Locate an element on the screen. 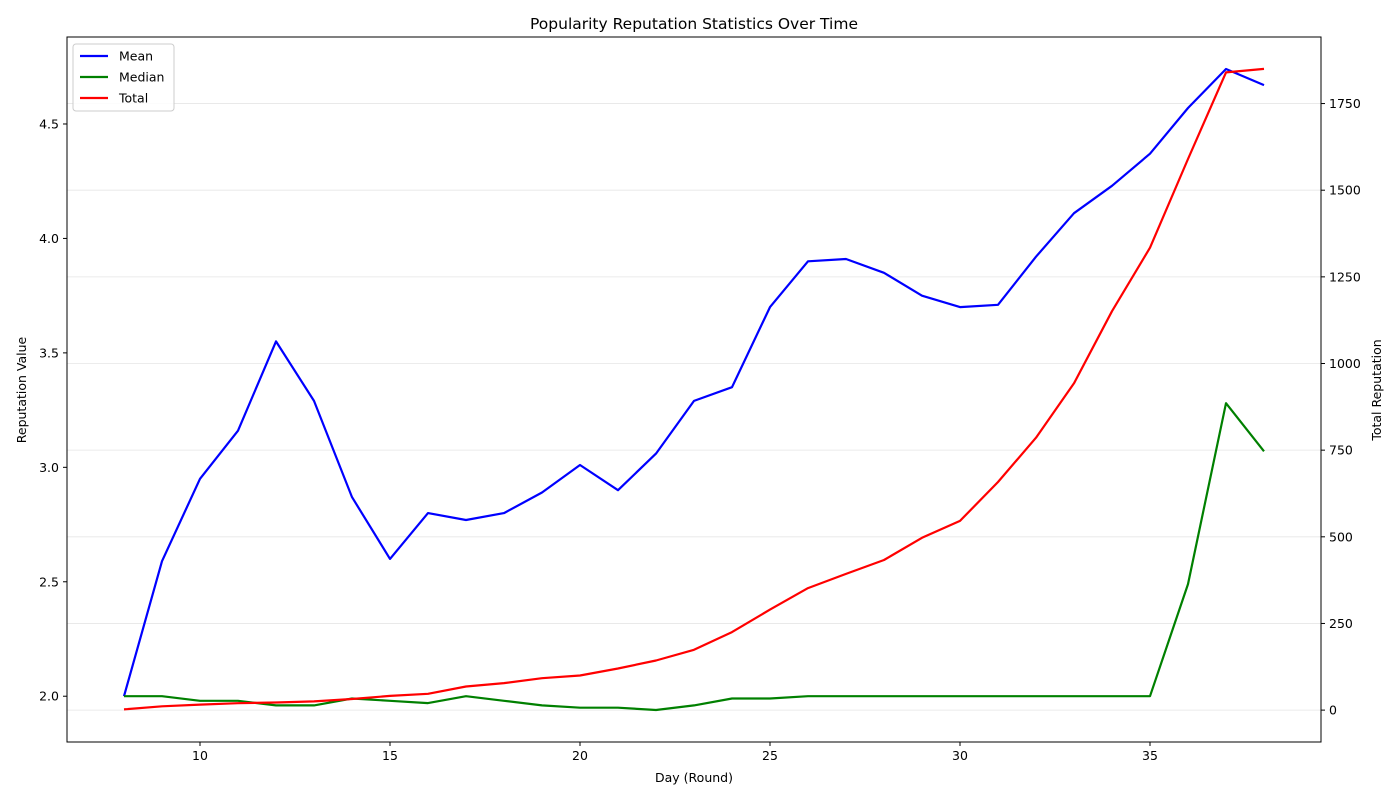  y-right-tick-label: 250 is located at coordinates (1341, 623).